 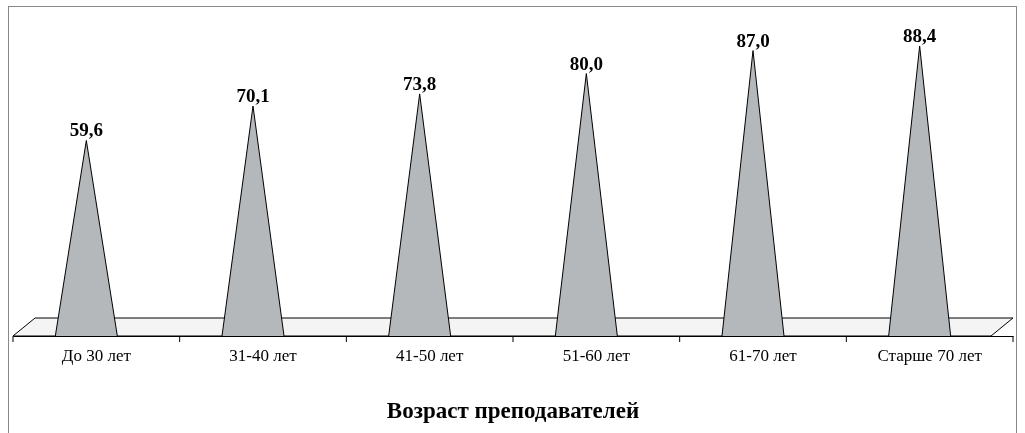 I want to click on x-tick-label: 51-60 лет, so click(x=596, y=356).